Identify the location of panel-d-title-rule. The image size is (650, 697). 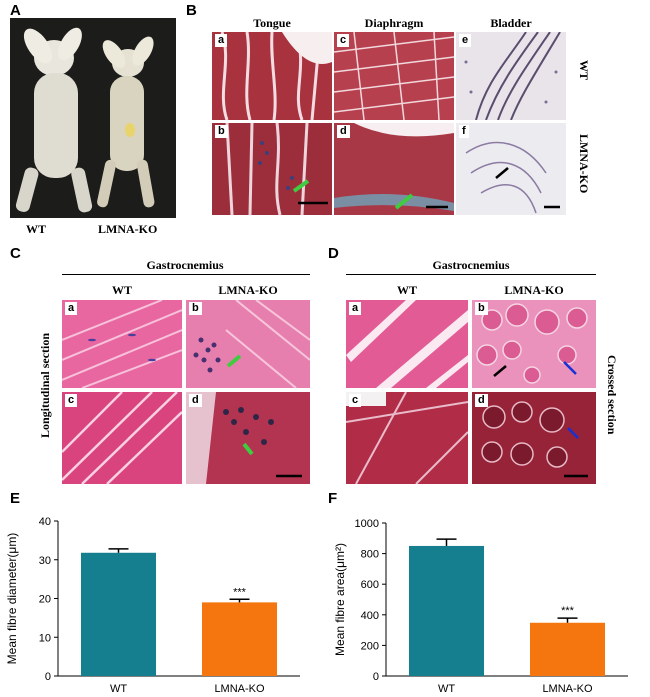
(471, 274).